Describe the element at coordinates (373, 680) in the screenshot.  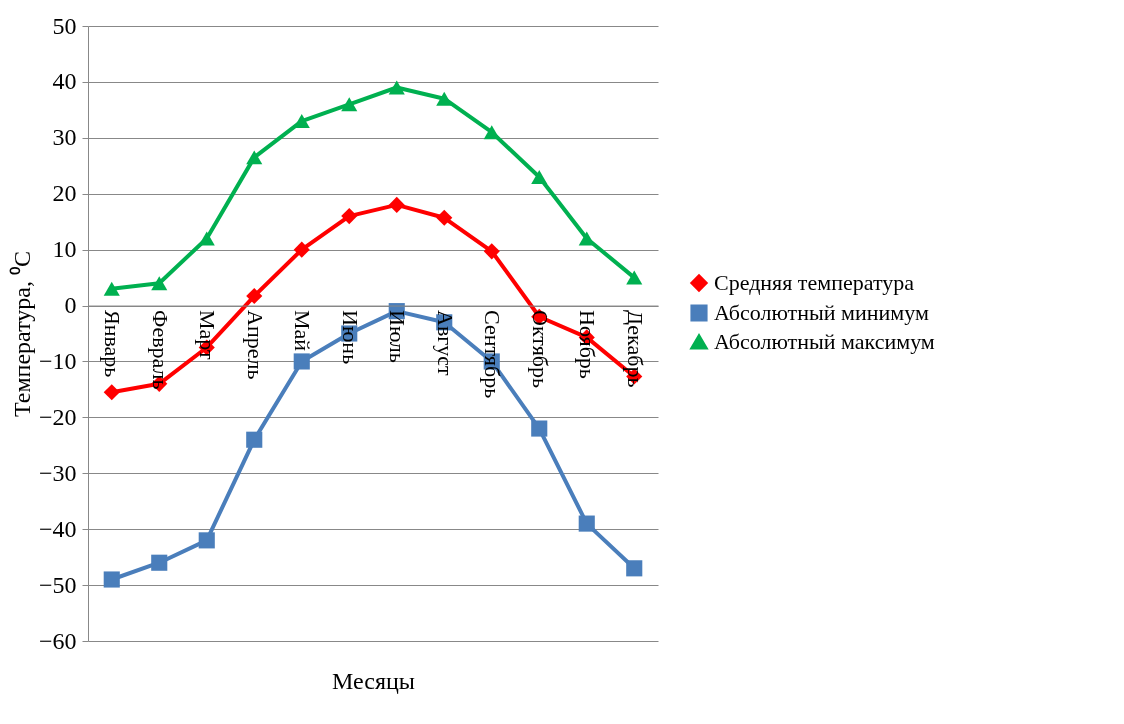
I see `x-axis-title: Месяцы` at that location.